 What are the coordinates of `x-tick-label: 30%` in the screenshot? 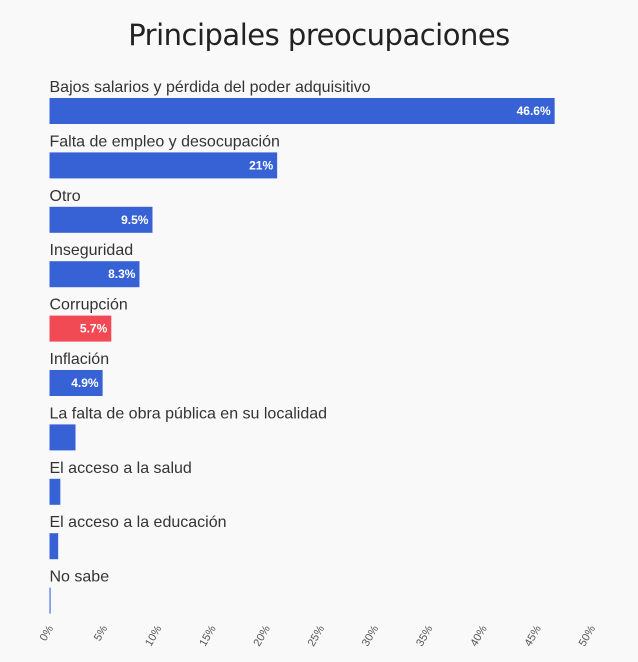 It's located at (371, 635).